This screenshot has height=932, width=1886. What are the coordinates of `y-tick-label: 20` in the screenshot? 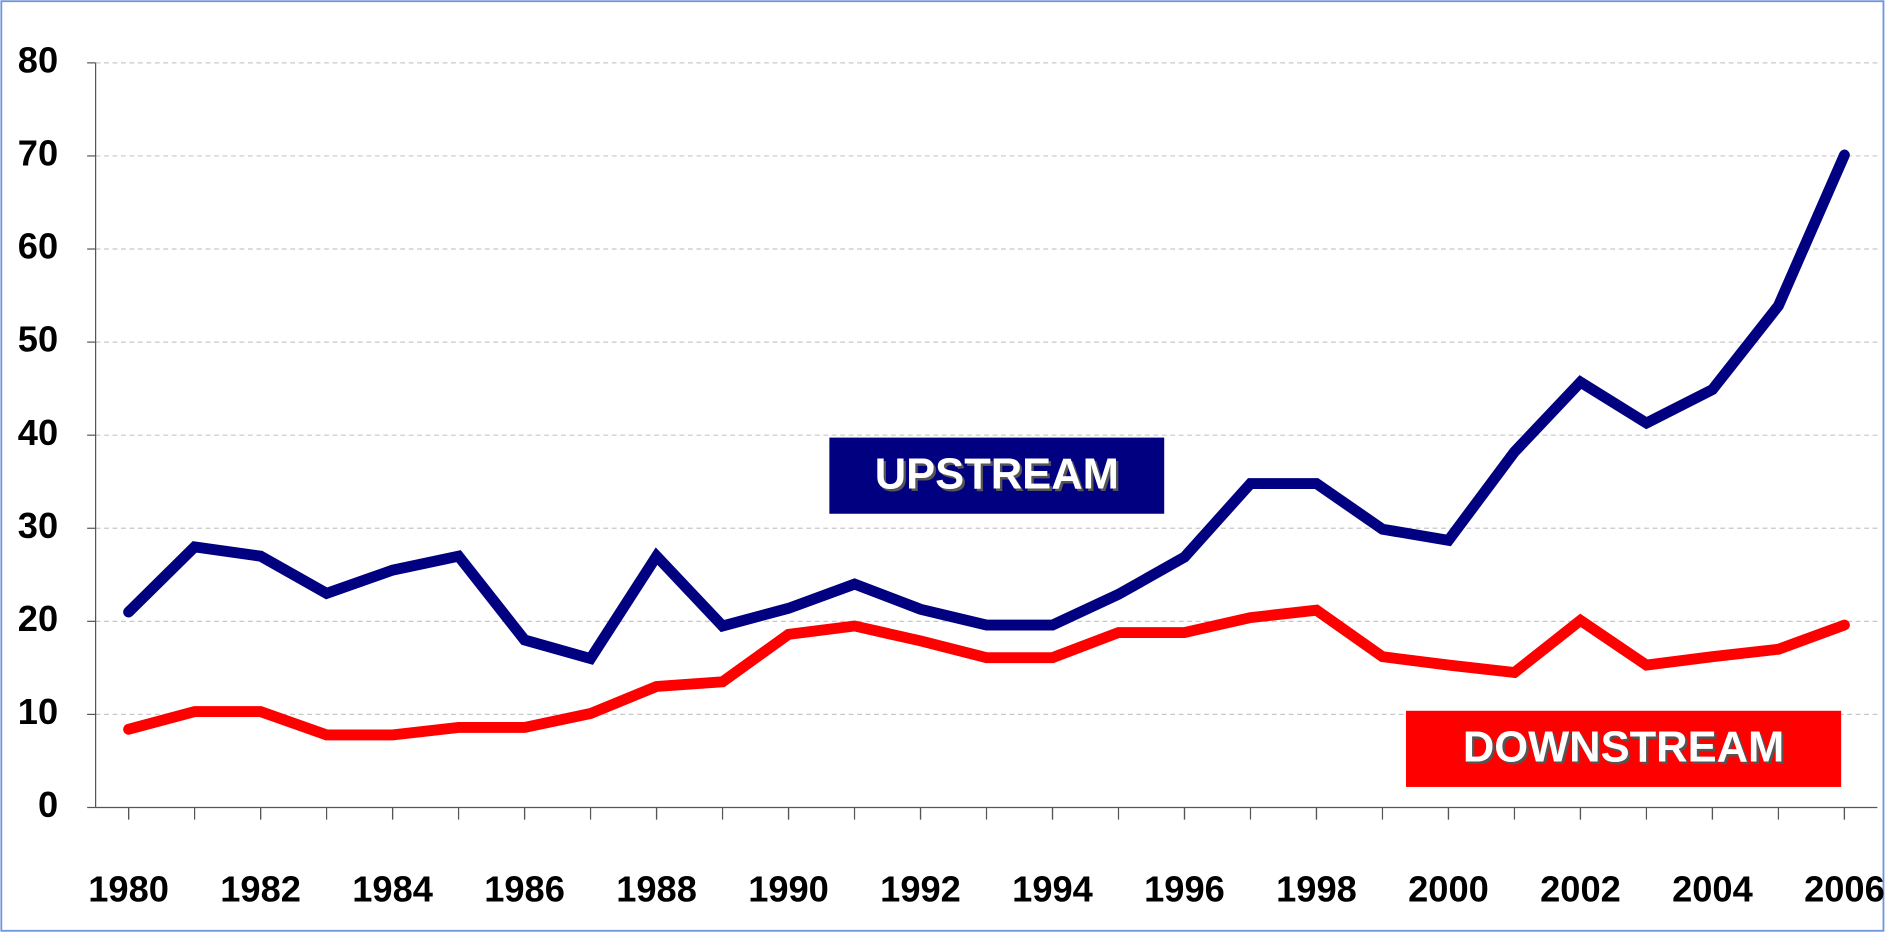 It's located at (38, 618).